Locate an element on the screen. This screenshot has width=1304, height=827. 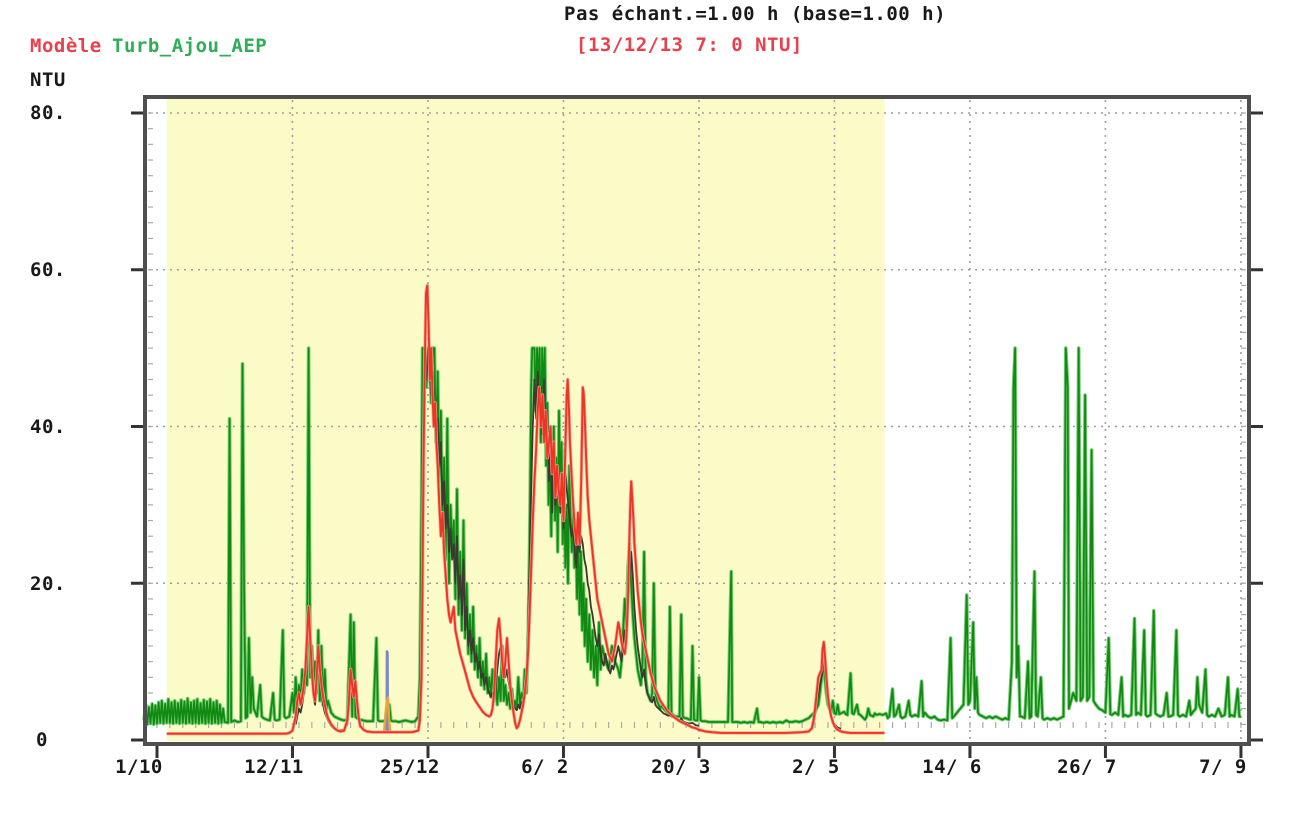
y-axis-unit-label: NTU is located at coordinates (48, 80).